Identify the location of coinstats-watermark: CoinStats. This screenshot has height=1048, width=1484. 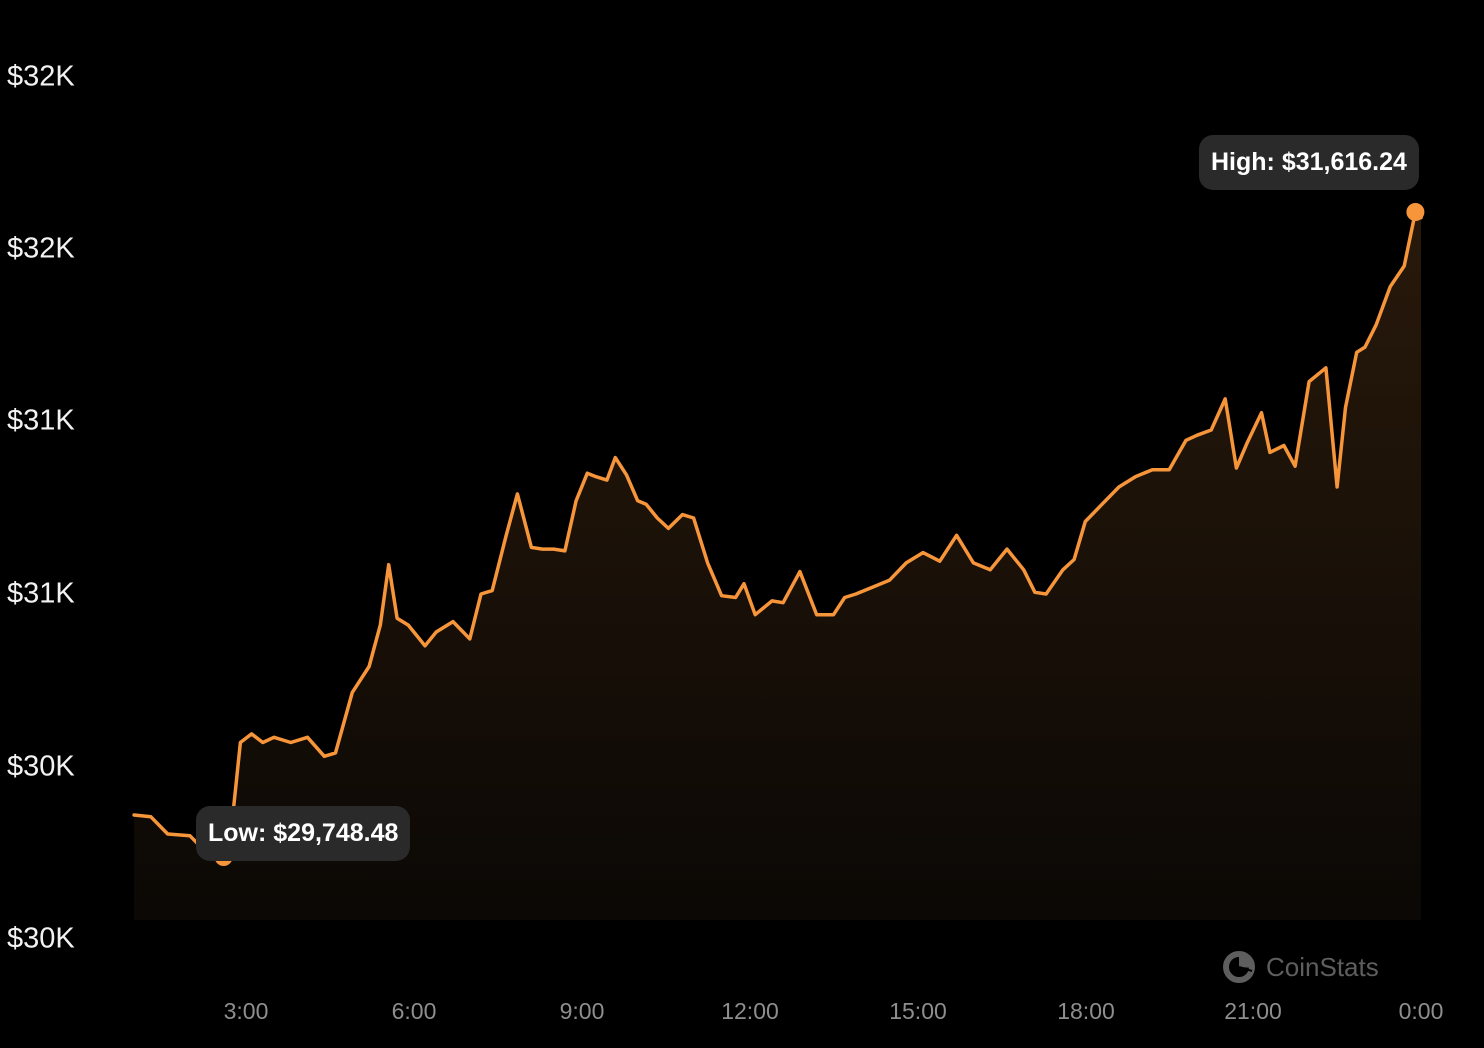
(1300, 967).